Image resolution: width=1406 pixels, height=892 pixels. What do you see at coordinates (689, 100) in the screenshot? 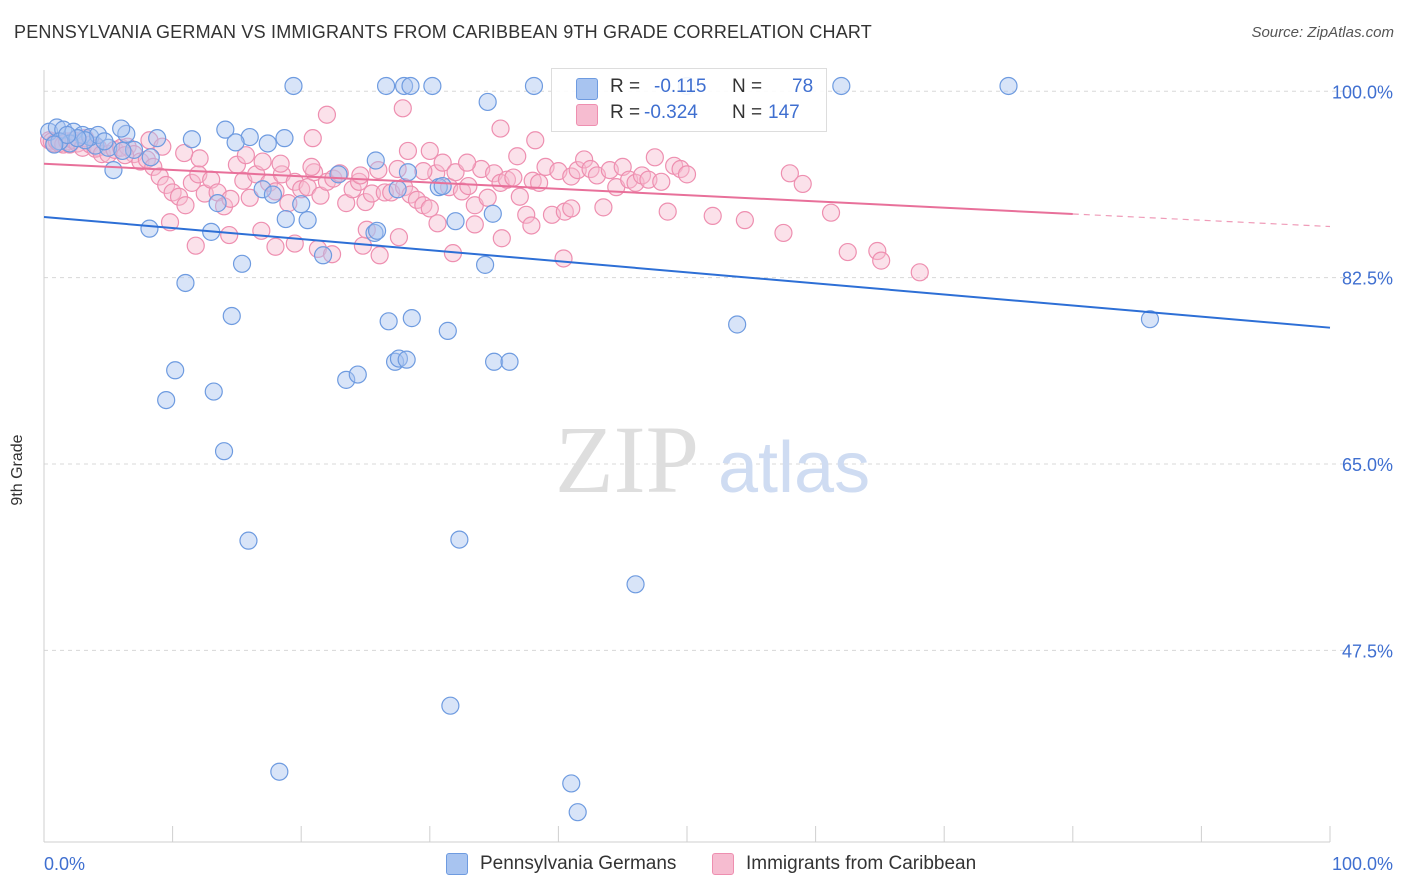
I see `legend-box: R = -0.115 N = 78 R = -0.324 N = 147` at bounding box center [689, 100].